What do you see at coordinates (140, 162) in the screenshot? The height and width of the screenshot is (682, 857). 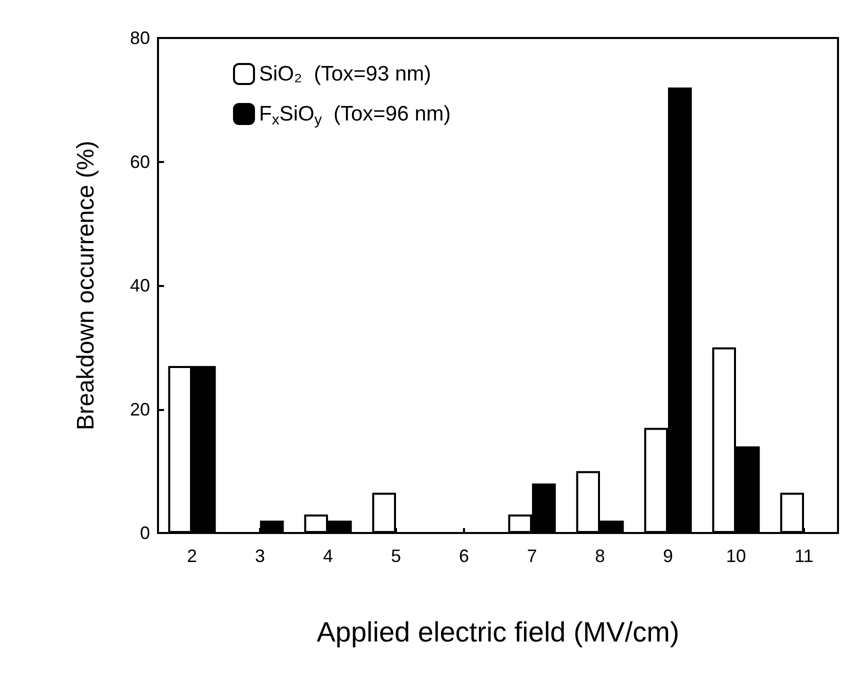 I see `y-tick-label: 60` at bounding box center [140, 162].